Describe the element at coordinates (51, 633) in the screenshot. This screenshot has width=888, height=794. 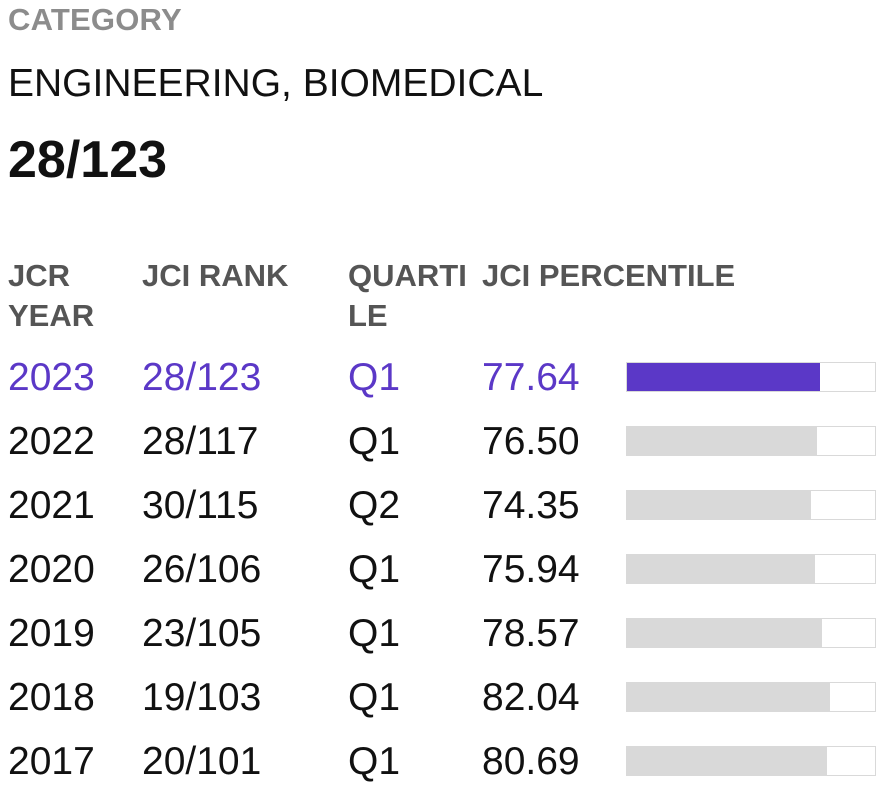
I see `year-cell: 2019` at that location.